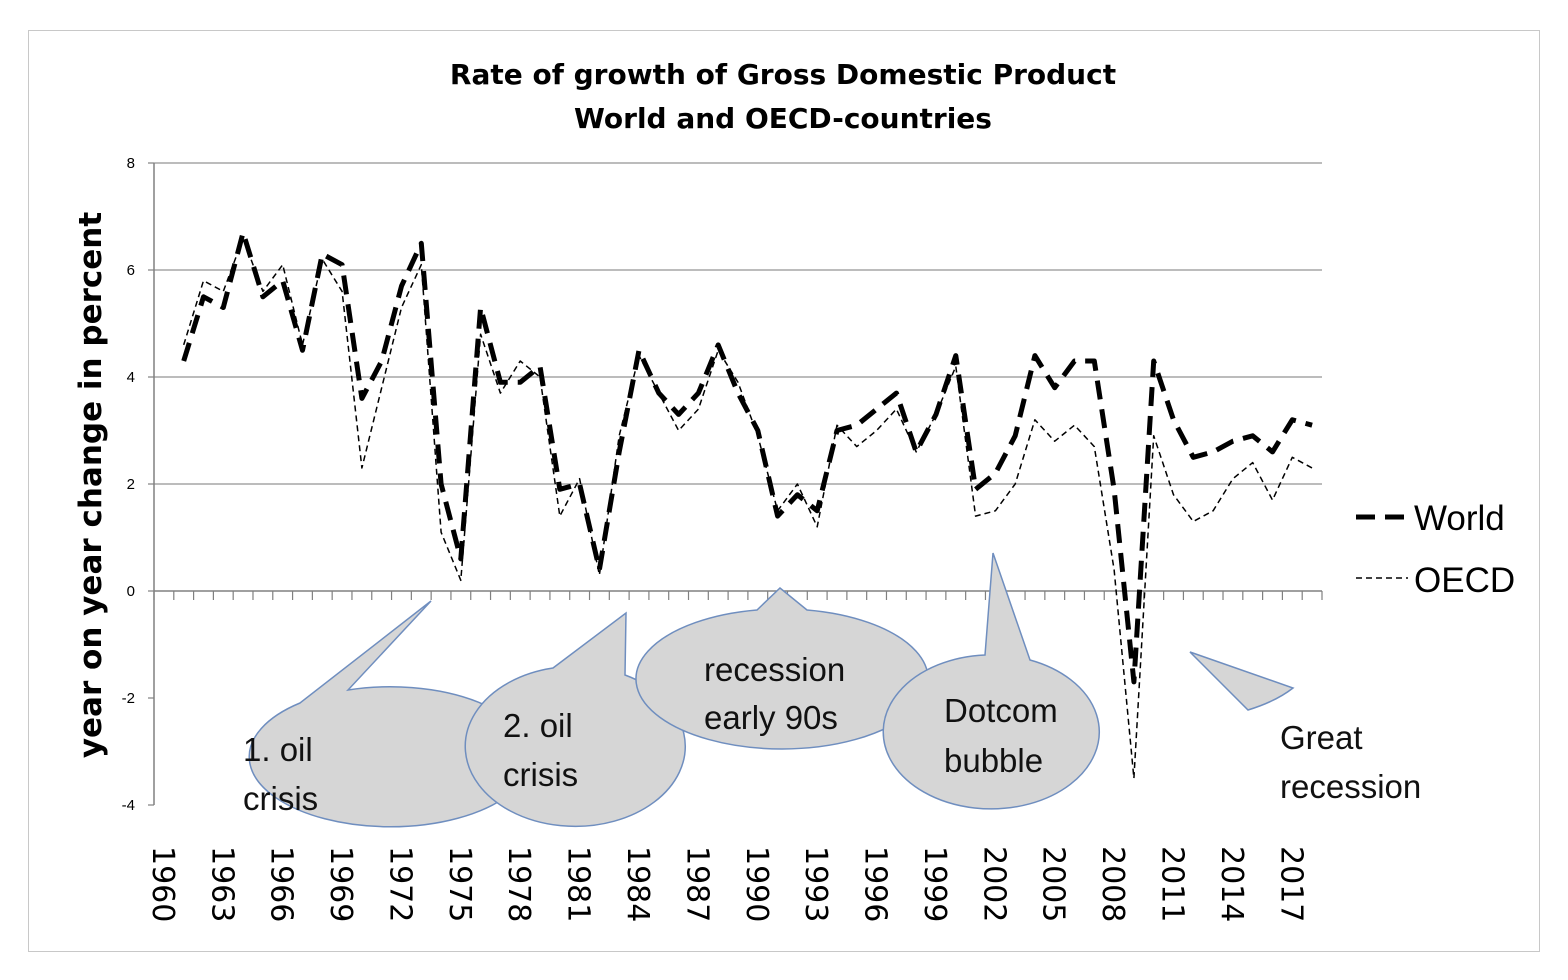 The image size is (1568, 980). I want to click on callout-oil-crisis-2: 2. oil crisis, so click(575, 719).